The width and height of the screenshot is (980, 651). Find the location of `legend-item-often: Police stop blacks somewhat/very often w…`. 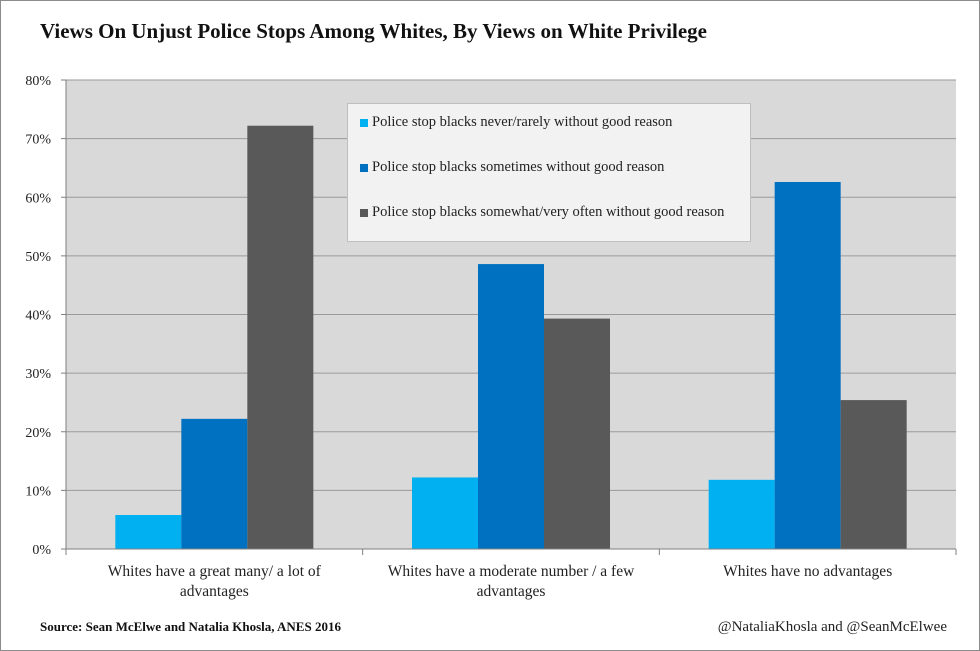

legend-item-often: Police stop blacks somewhat/very often w… is located at coordinates (551, 212).